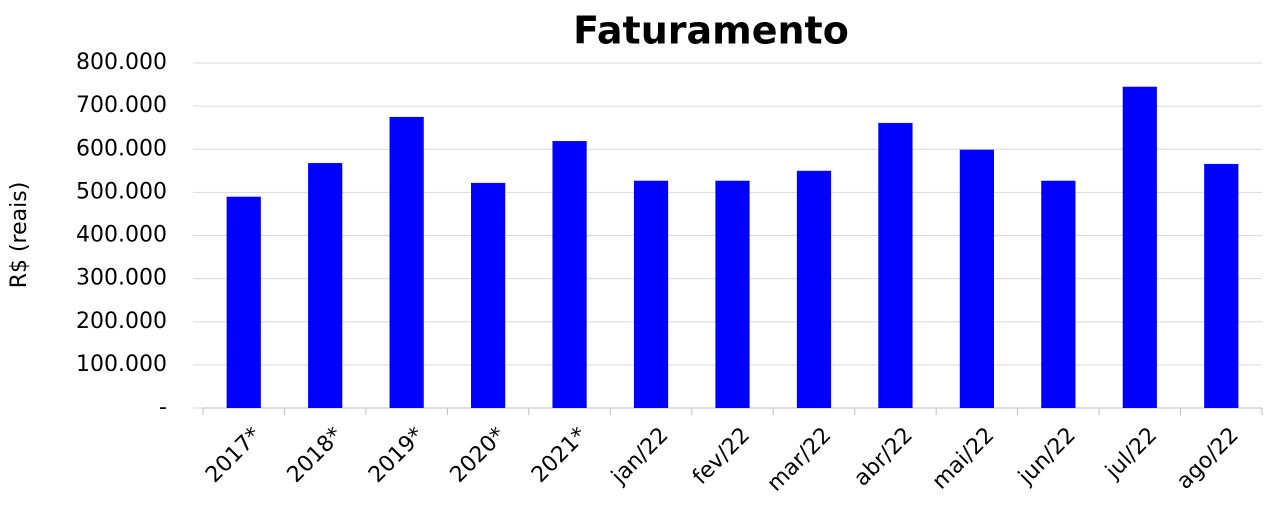 The height and width of the screenshot is (507, 1264). I want to click on y-tick-label: 700.000, so click(121, 105).